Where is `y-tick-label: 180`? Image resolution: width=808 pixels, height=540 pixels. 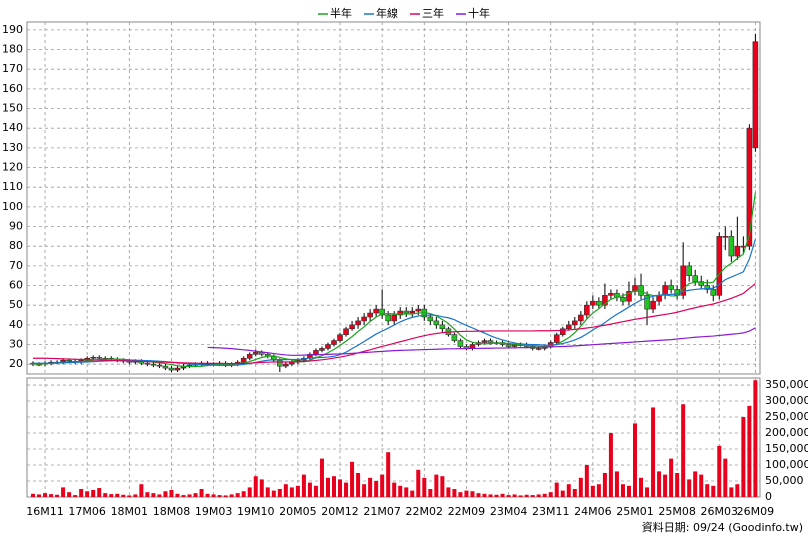
y-tick-label: 180 is located at coordinates (12, 49).